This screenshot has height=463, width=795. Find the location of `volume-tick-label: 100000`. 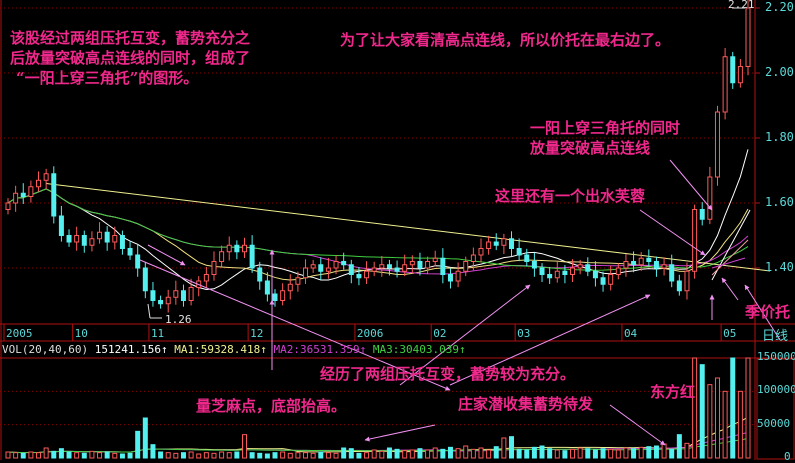

volume-tick-label: 100000 is located at coordinates (776, 390).